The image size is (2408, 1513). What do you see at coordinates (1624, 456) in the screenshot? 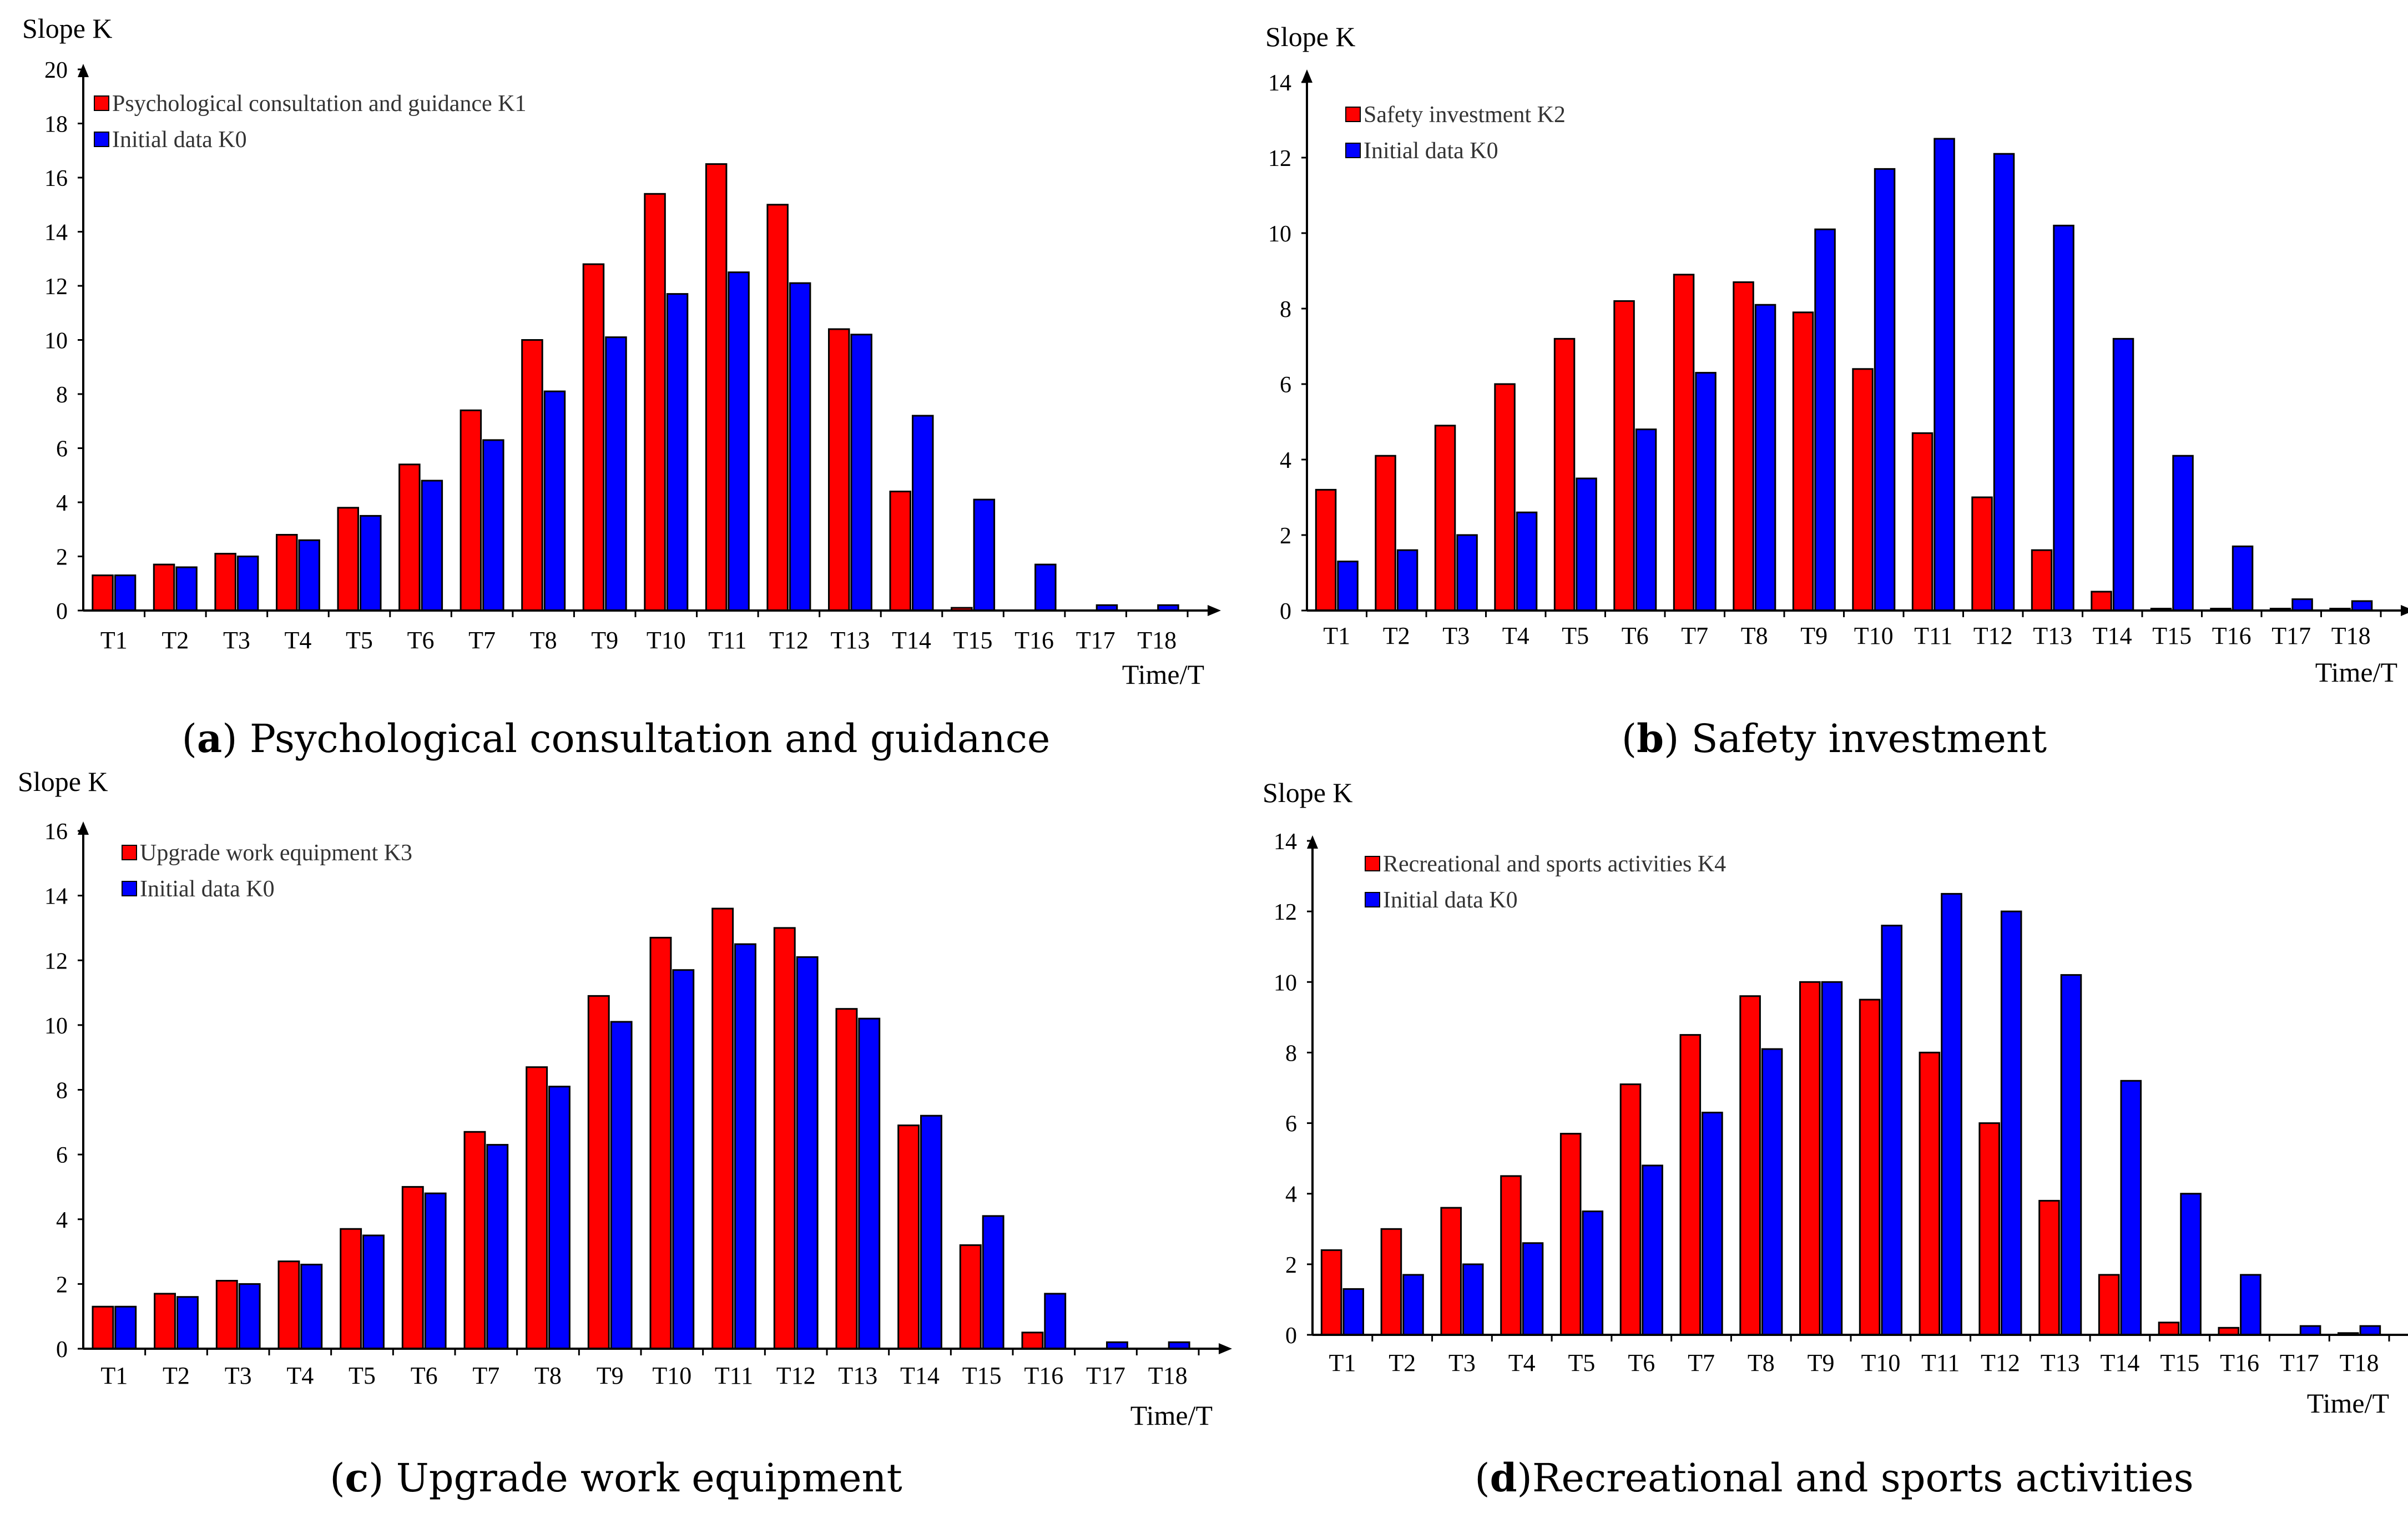
I see `bar-k-T6` at bounding box center [1624, 456].